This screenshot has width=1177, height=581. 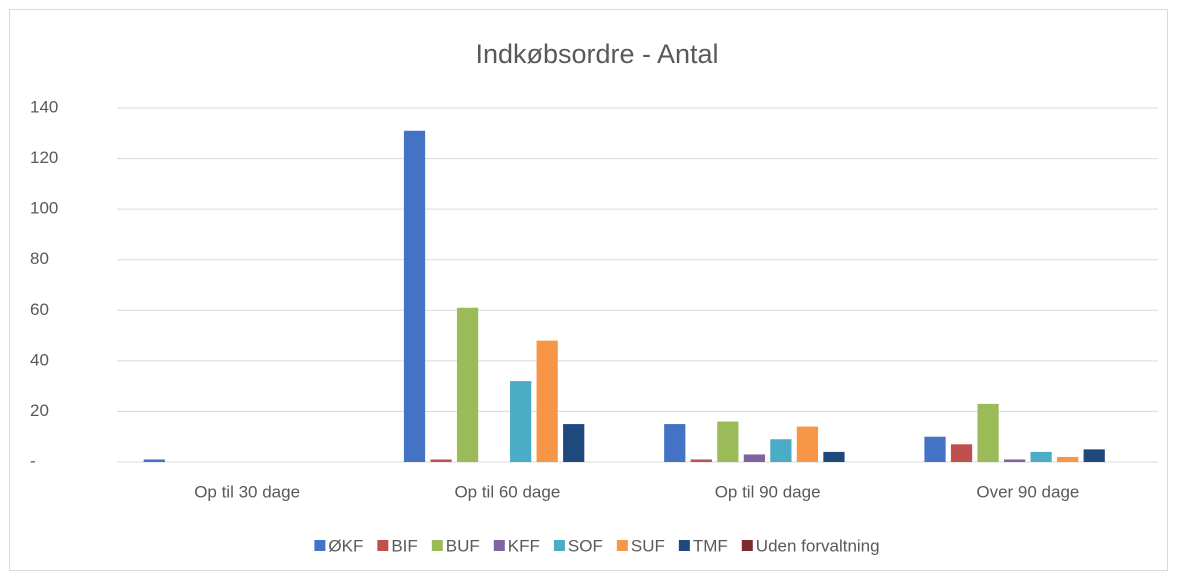 I want to click on legend-label: ØKF, so click(x=345, y=545).